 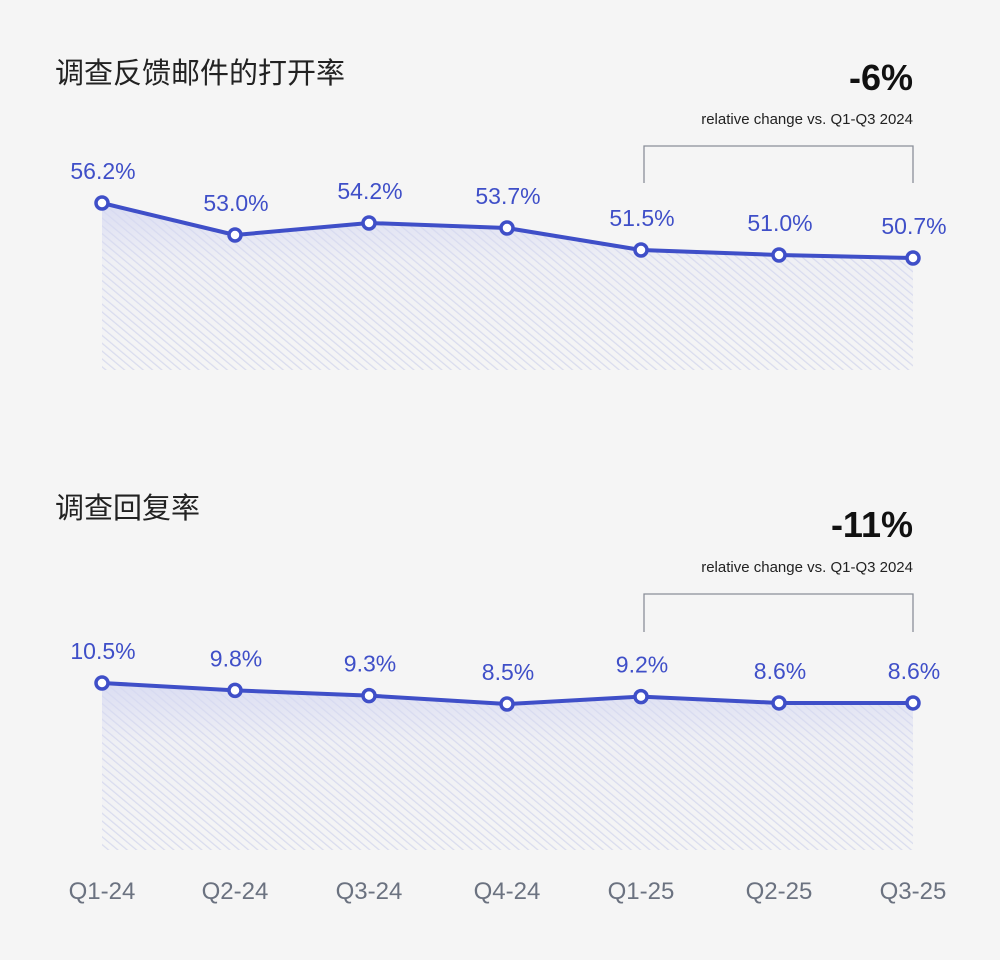 What do you see at coordinates (913, 226) in the screenshot?
I see `data-label: 50.7%` at bounding box center [913, 226].